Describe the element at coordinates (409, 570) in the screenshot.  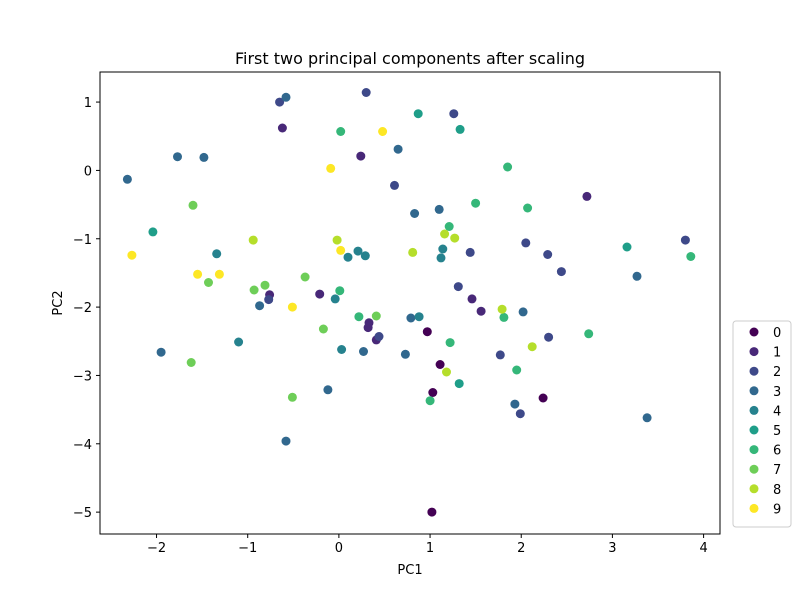
I see `x-axis-label: PC1` at that location.